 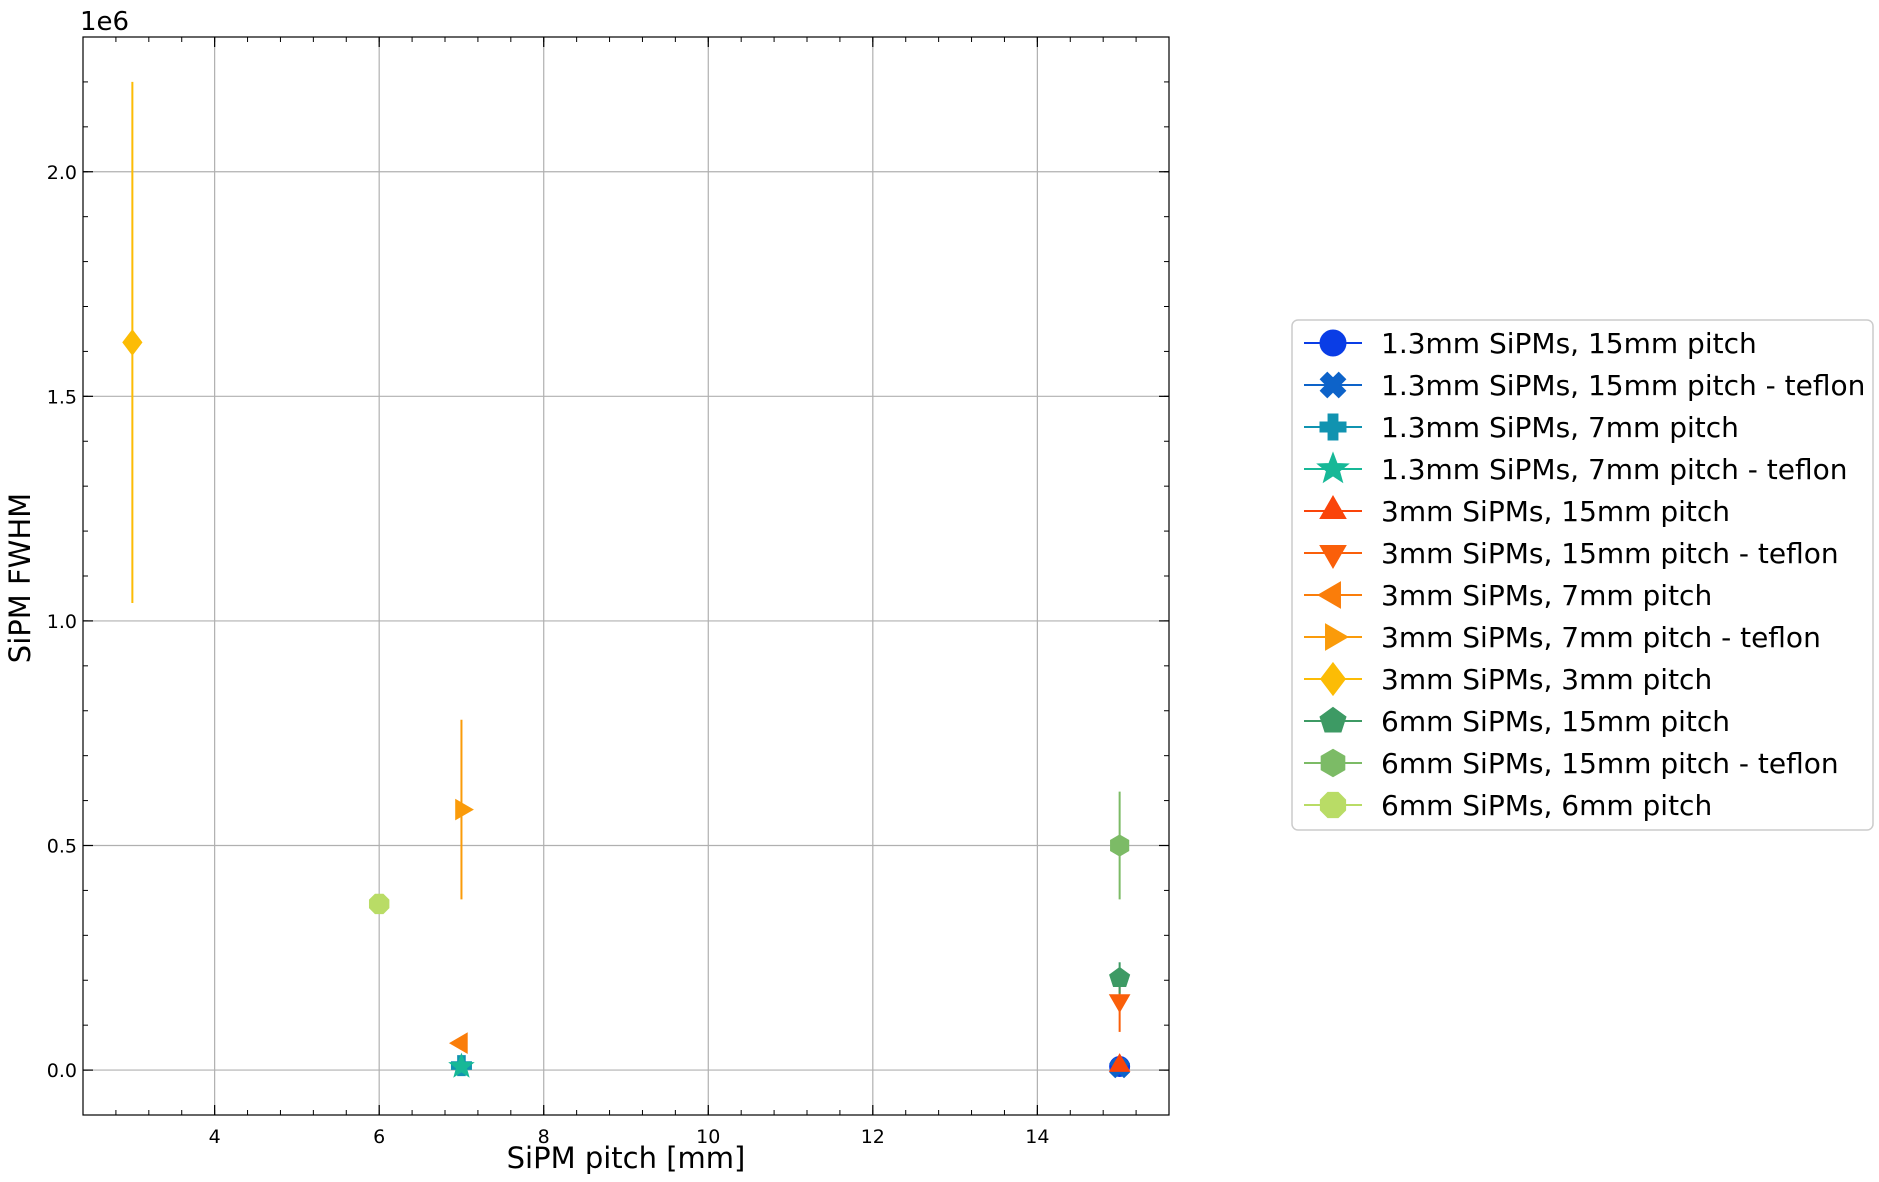 I want to click on legend-label: 1.3mm SiPMs, 15mm pitch, so click(x=1569, y=343).